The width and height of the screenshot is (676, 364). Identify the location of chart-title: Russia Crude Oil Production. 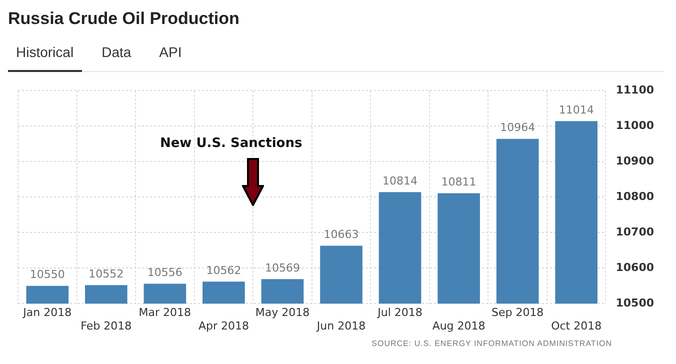
(124, 19).